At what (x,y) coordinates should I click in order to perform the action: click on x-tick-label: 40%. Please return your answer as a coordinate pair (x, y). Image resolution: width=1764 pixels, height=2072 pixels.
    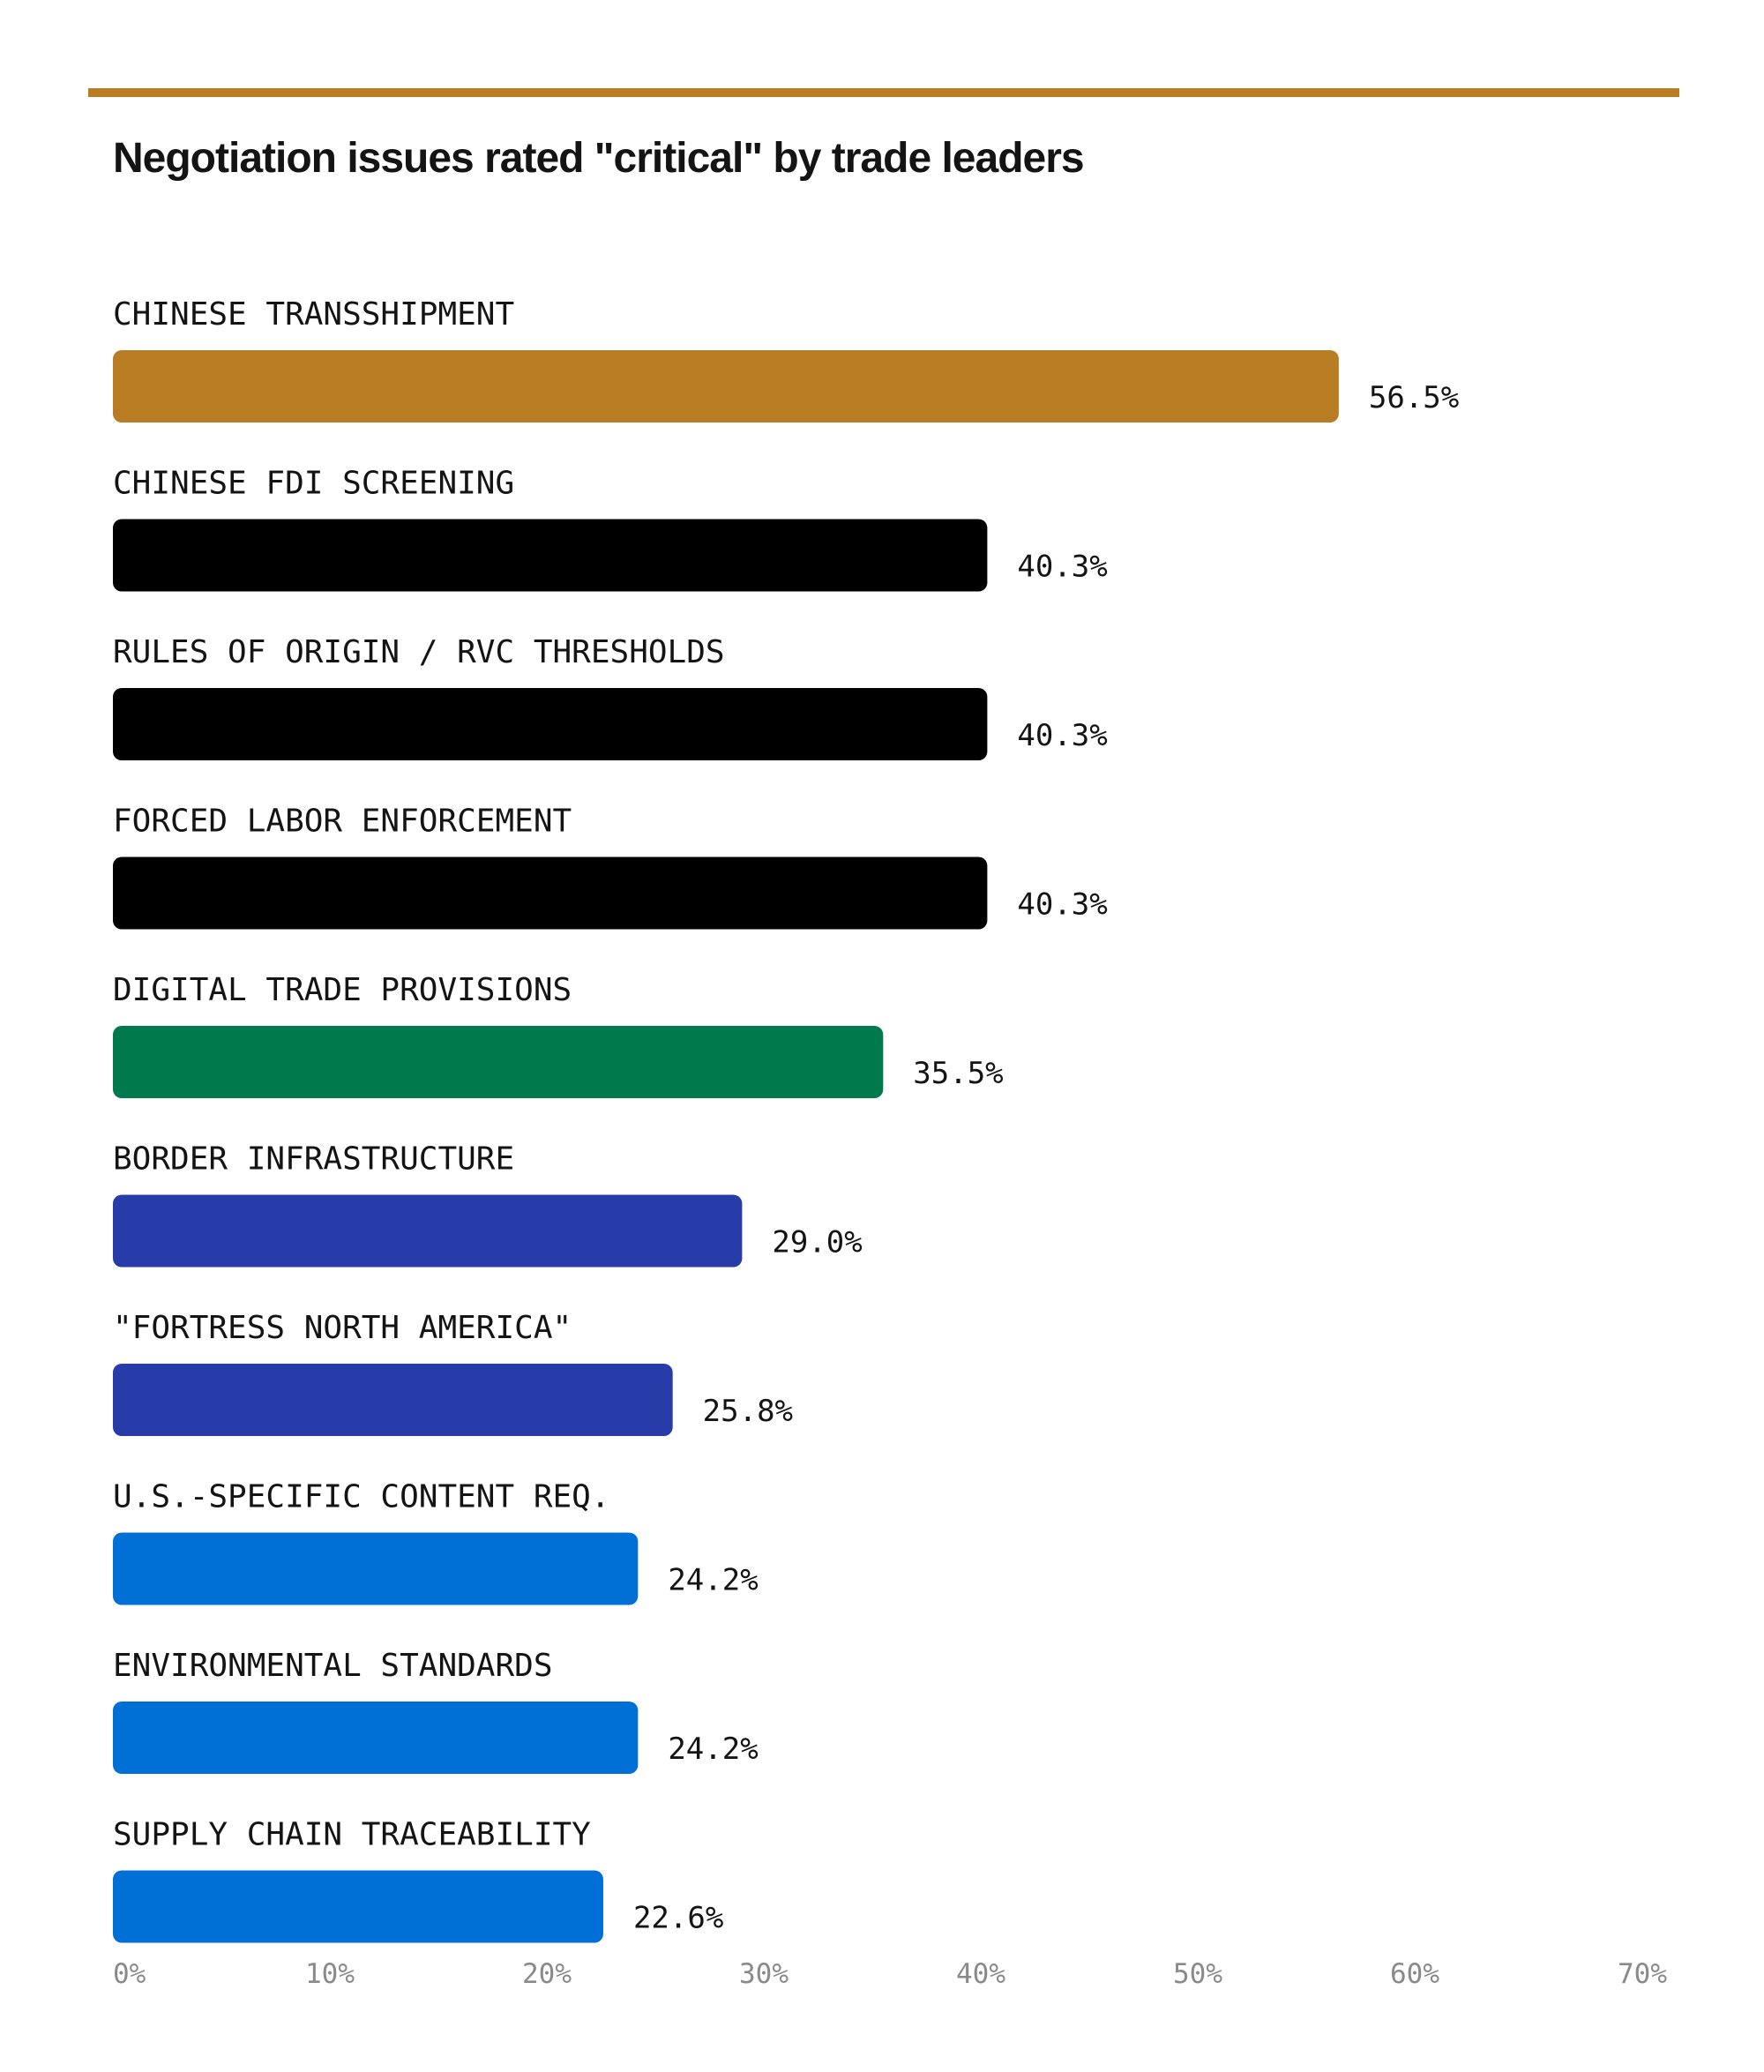
    Looking at the image, I should click on (981, 1974).